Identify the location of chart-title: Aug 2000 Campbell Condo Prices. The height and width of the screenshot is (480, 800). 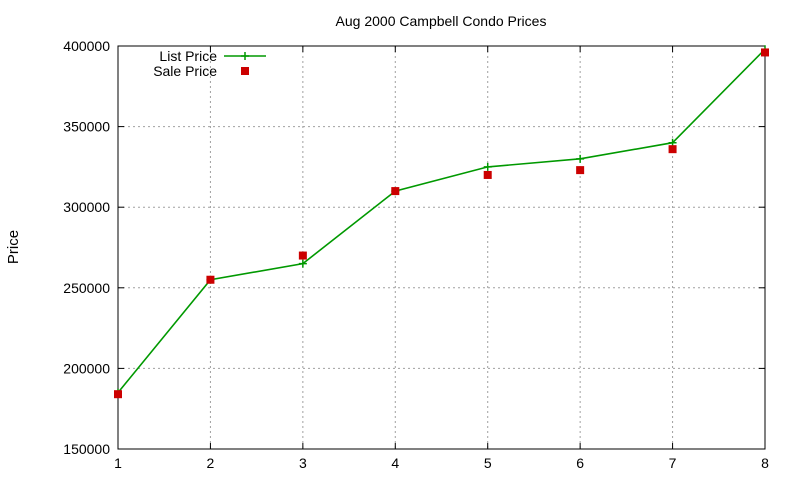
(441, 21).